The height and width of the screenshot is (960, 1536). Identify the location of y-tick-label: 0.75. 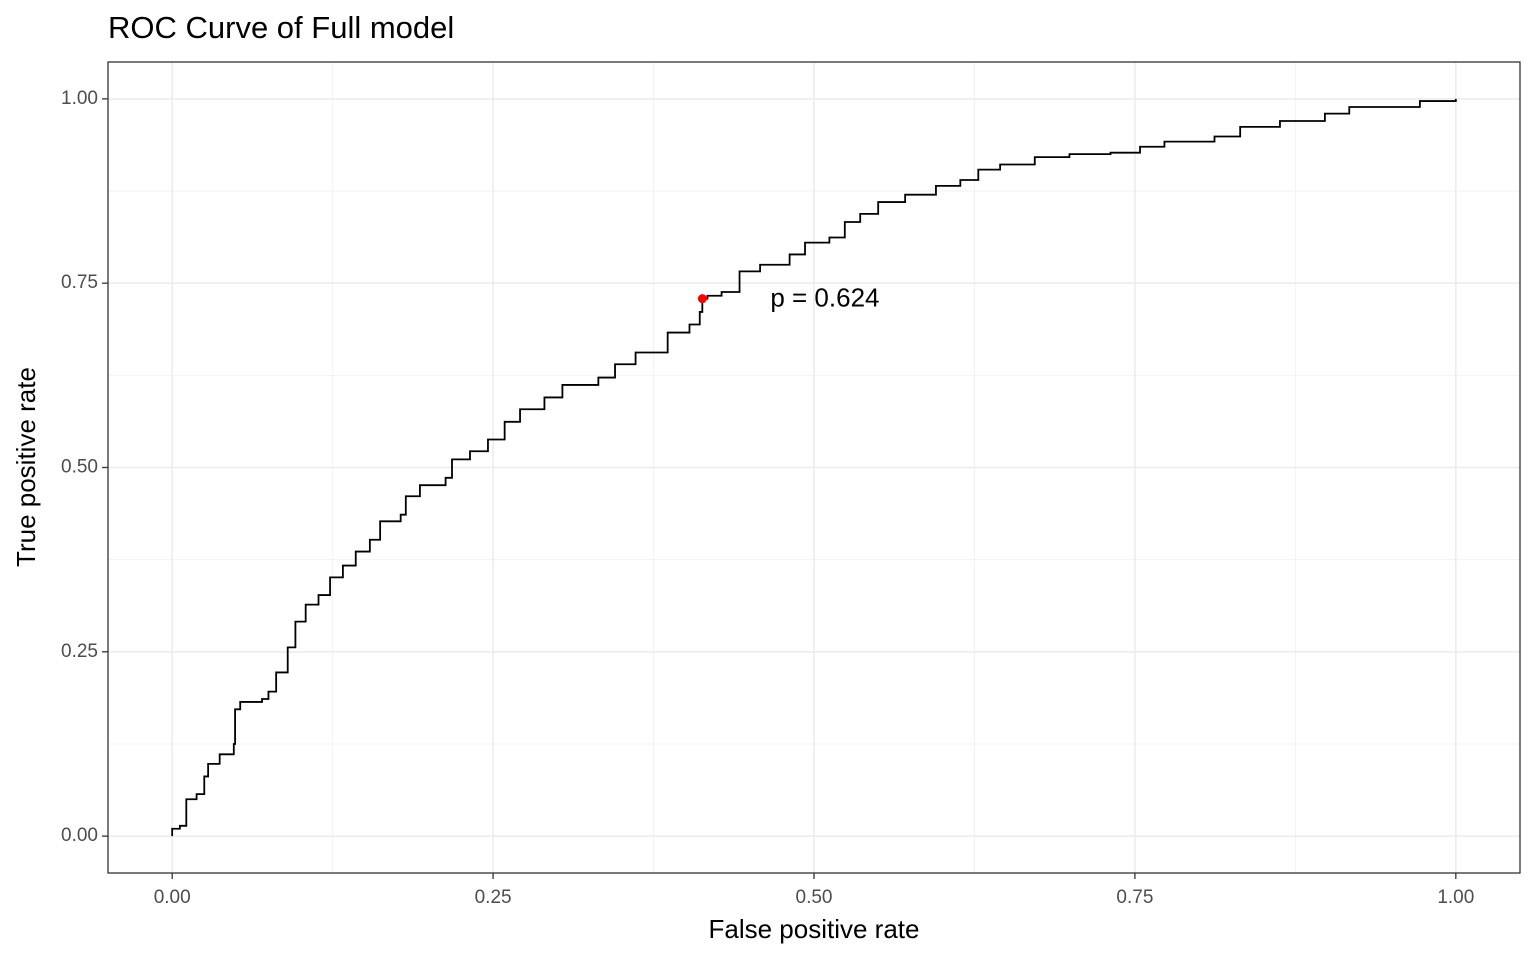
(79, 282).